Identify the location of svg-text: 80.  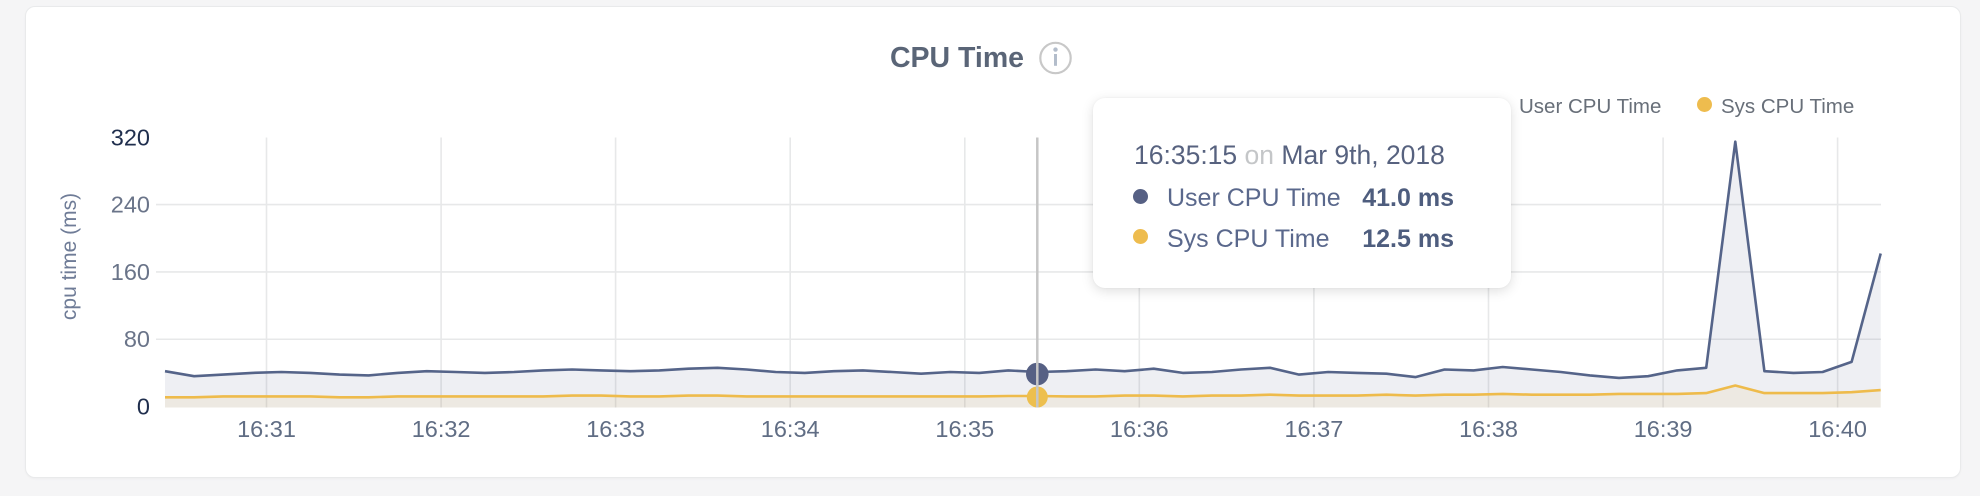
(137, 339).